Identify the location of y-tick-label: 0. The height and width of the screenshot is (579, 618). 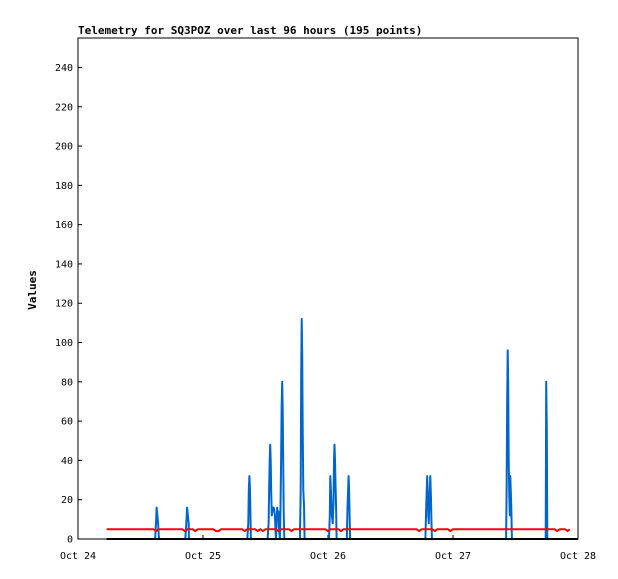
(70, 540).